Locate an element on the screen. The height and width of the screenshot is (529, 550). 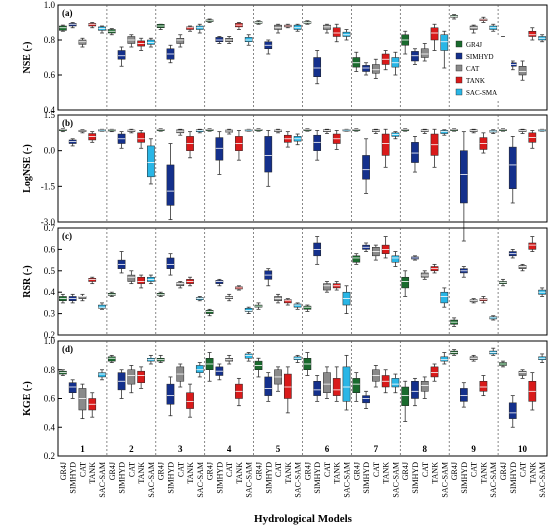
y-tick-label: -1.5 is located at coordinates (48, 186).